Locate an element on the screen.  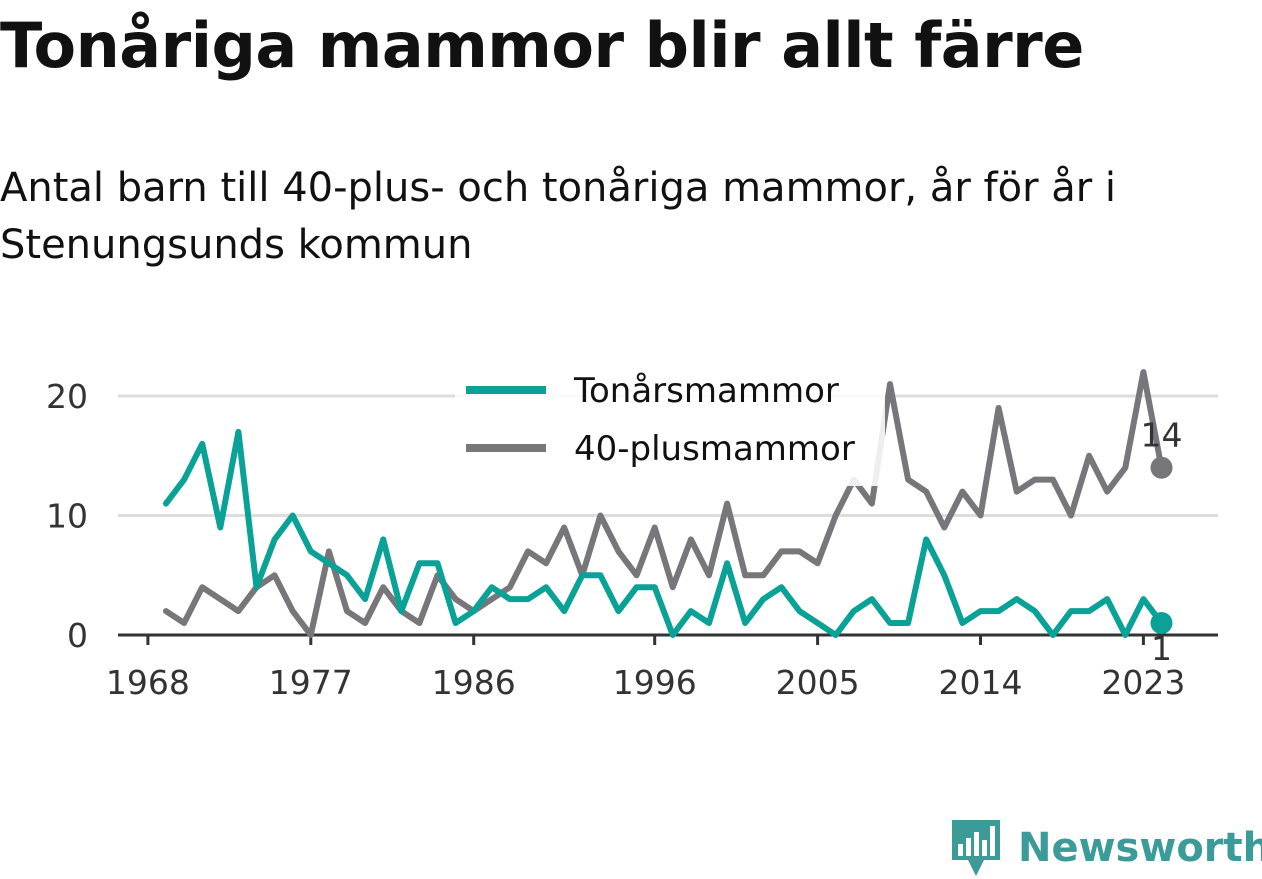
y-tick-label: 10 is located at coordinates (67, 516).